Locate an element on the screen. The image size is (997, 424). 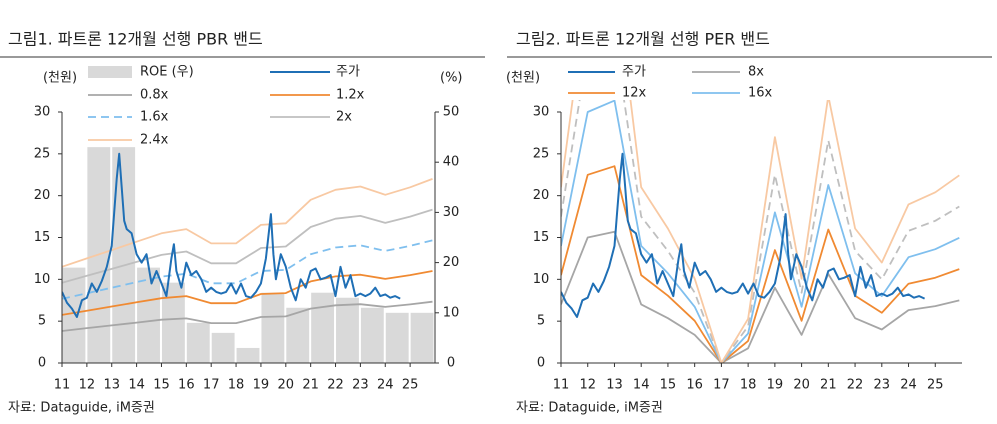
y2-tick-label: 30 is located at coordinates (451, 212).